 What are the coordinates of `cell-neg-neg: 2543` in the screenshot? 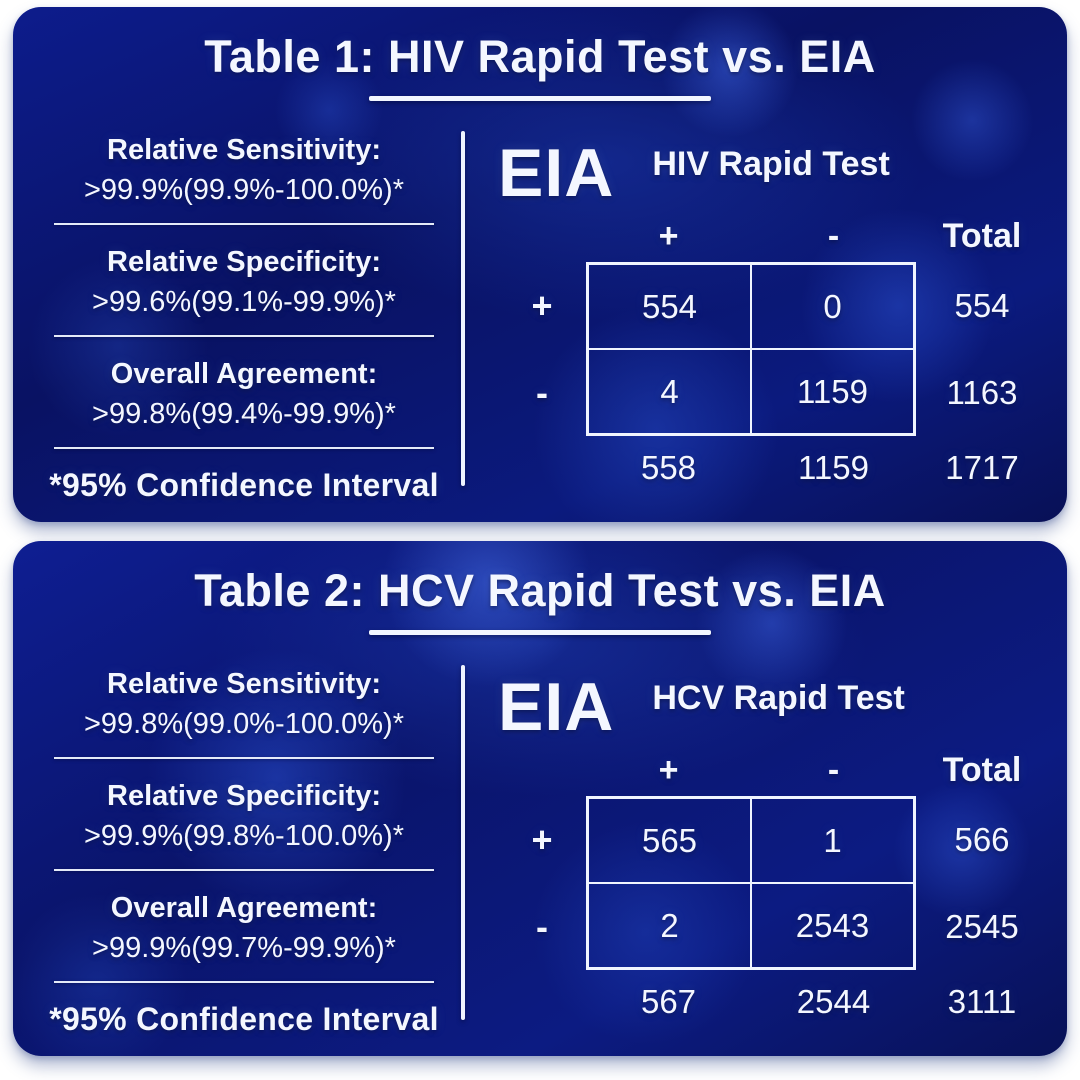 It's located at (833, 926).